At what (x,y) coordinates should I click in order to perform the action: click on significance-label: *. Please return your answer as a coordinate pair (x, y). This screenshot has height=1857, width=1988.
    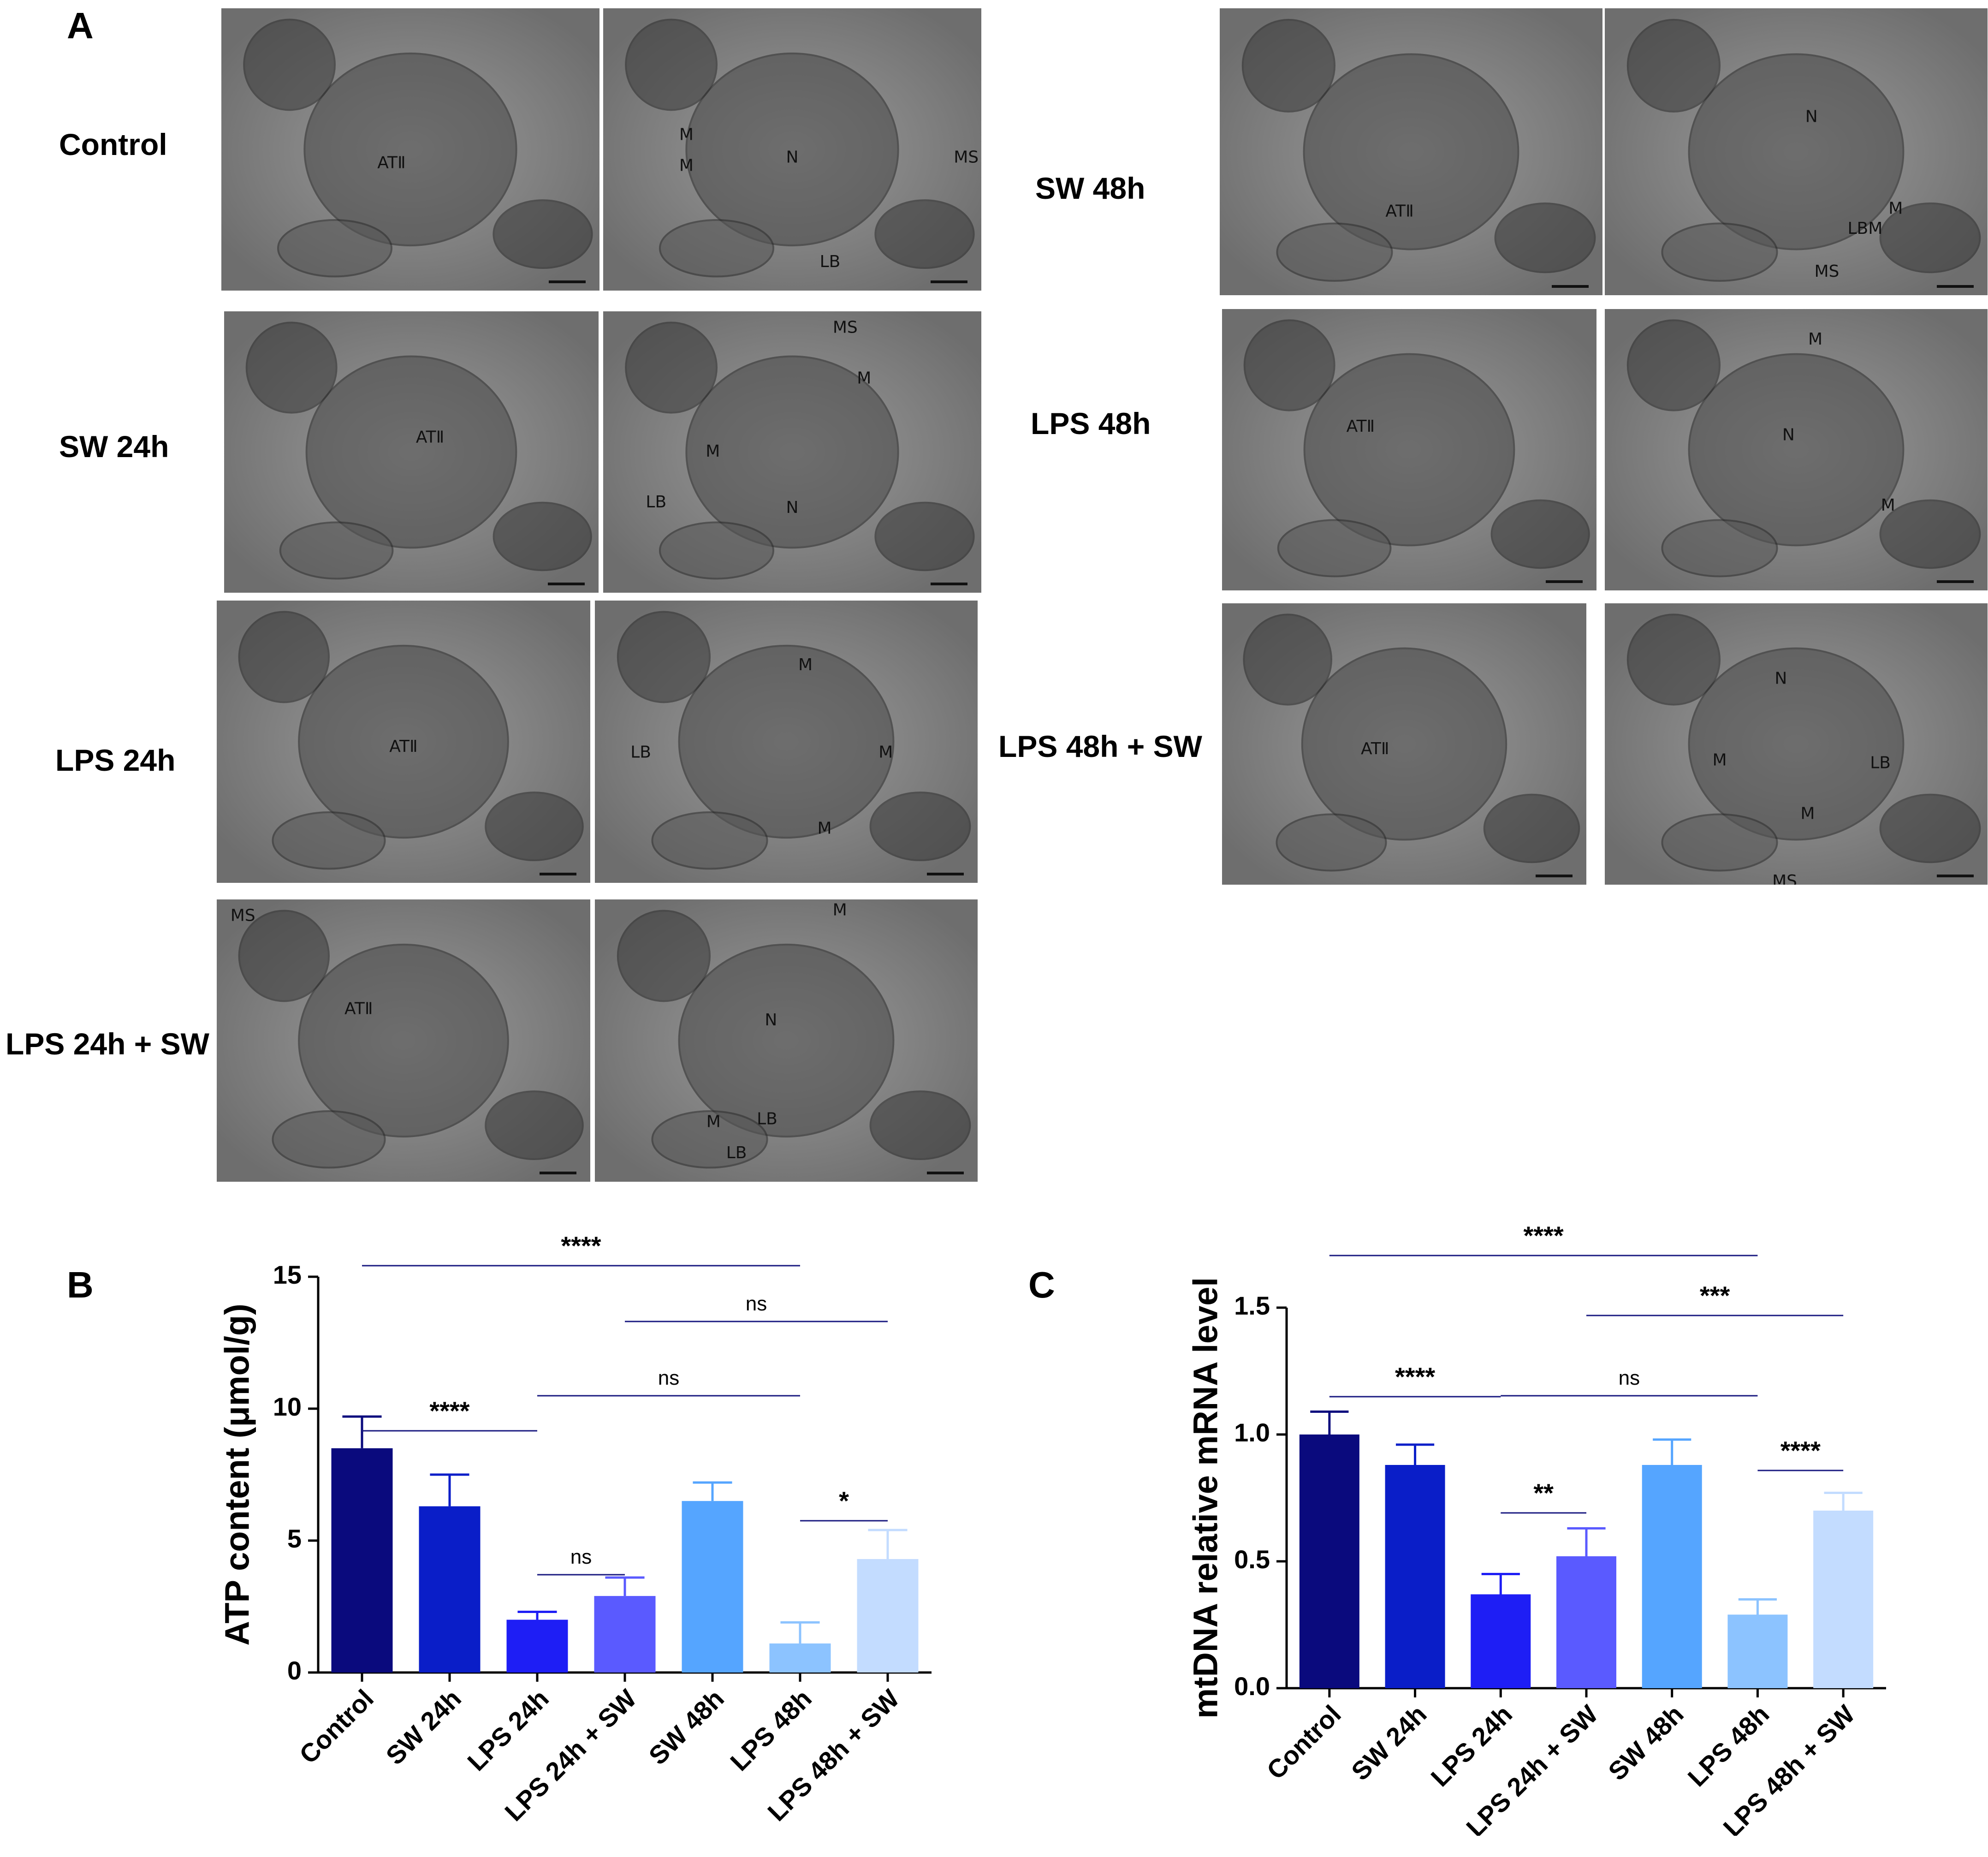
    Looking at the image, I should click on (844, 1501).